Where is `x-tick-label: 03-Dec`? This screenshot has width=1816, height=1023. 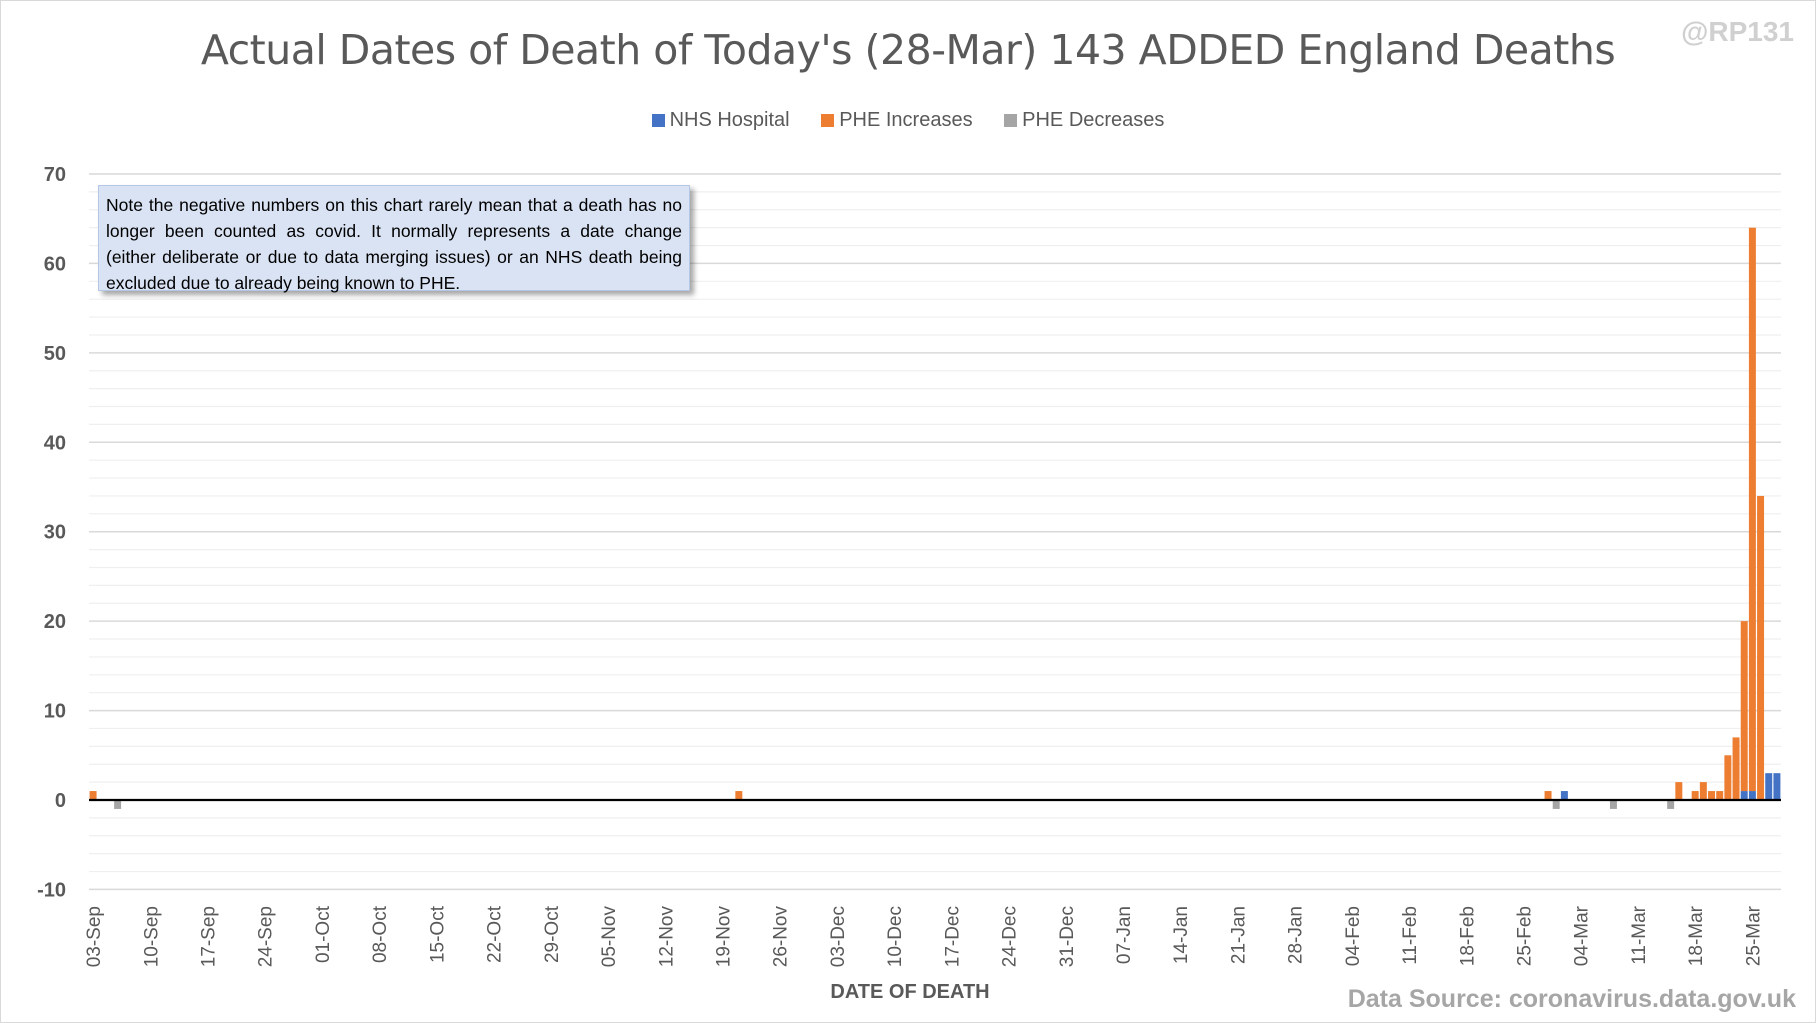
x-tick-label: 03-Dec is located at coordinates (838, 936).